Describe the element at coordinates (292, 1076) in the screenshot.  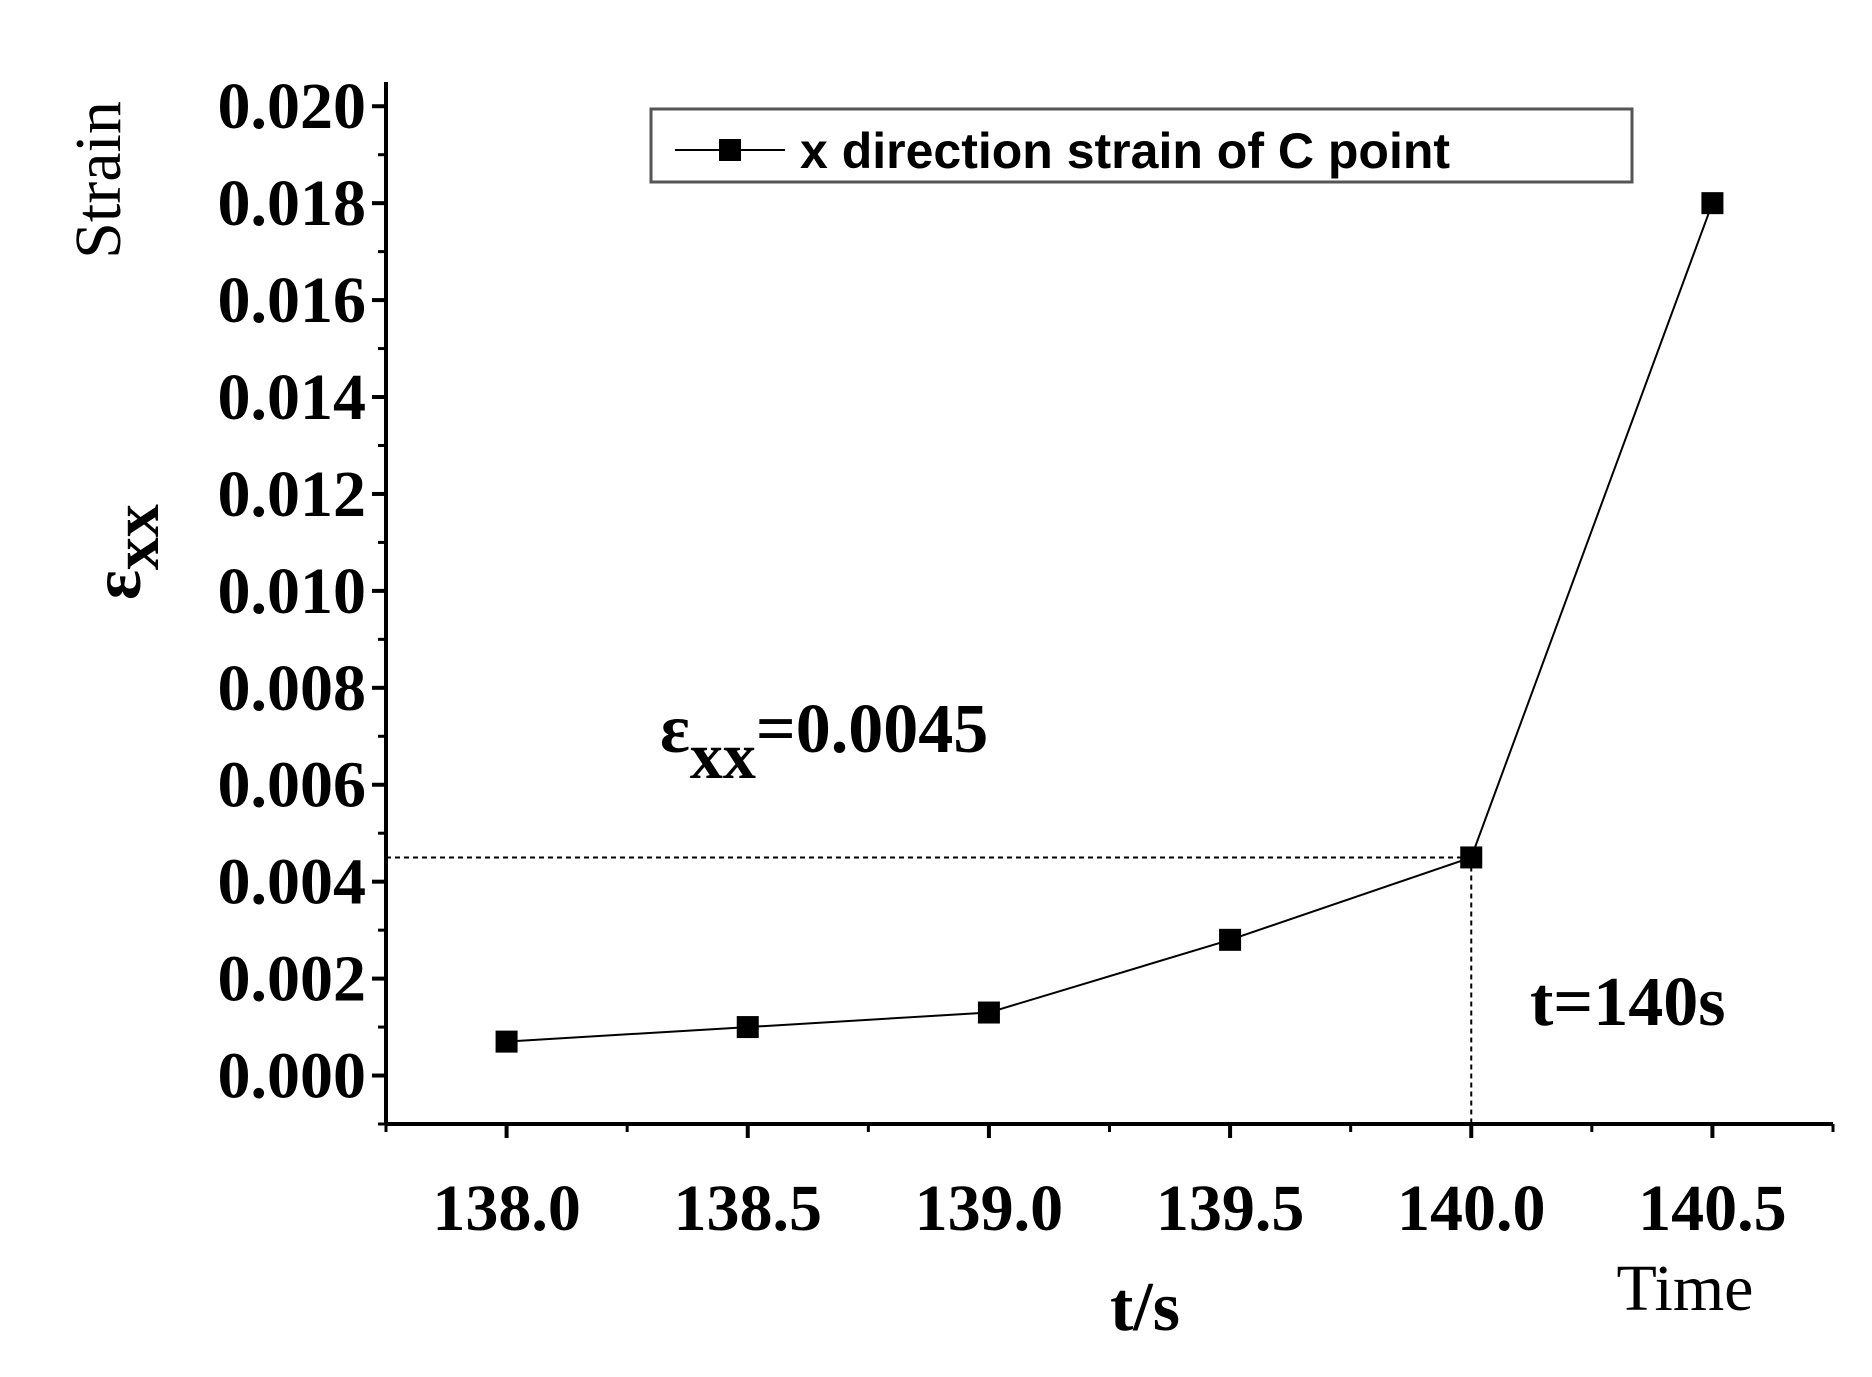
I see `y-tick-label: 0.000` at that location.